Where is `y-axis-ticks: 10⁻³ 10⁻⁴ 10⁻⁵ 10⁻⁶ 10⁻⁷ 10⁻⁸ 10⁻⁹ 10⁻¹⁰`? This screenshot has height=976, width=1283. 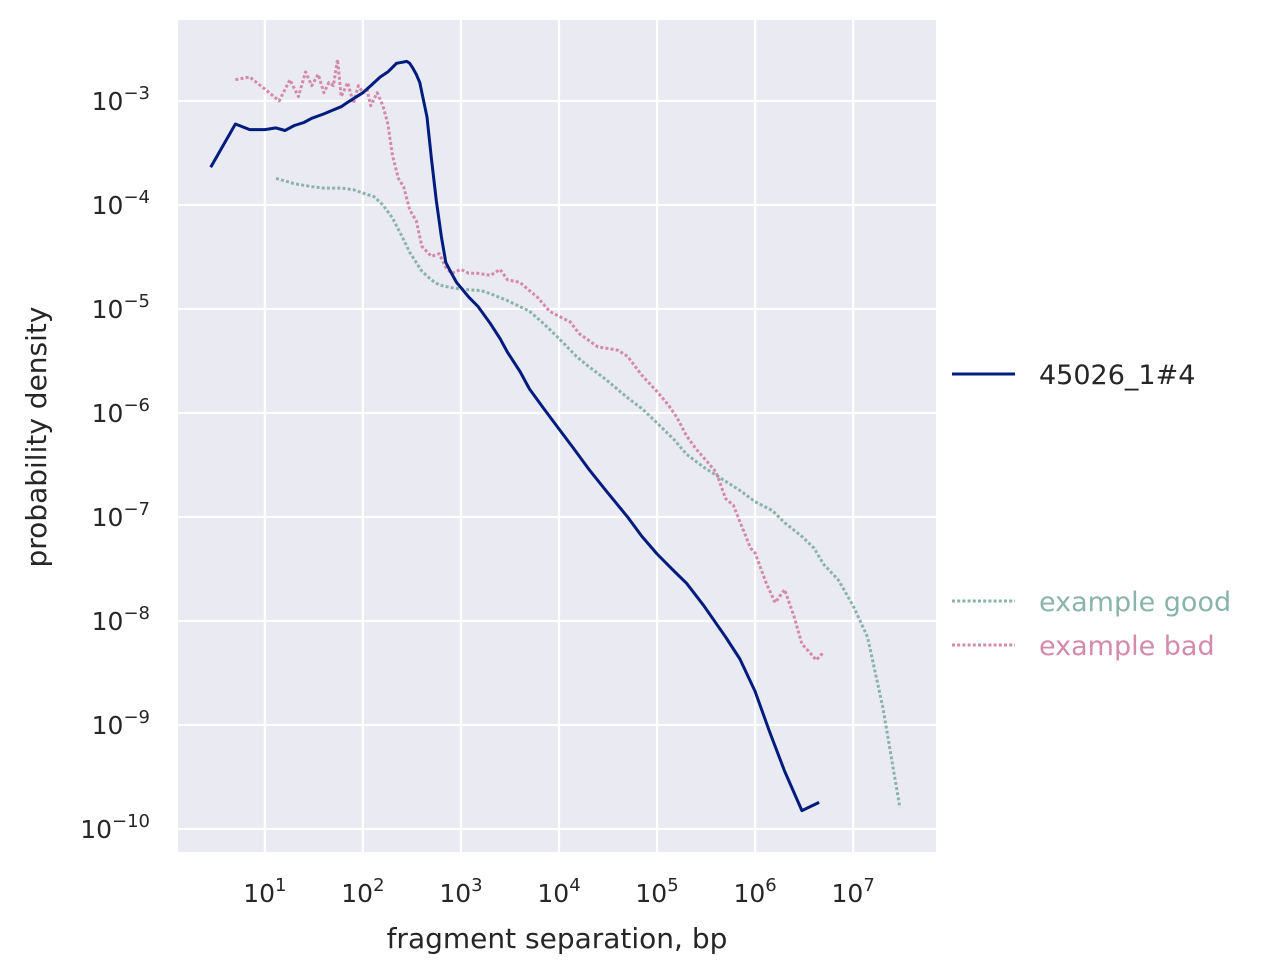
y-axis-ticks: 10⁻³ 10⁻⁴ 10⁻⁵ 10⁻⁶ 10⁻⁷ 10⁻⁸ 10⁻⁹ 10⁻¹⁰ is located at coordinates (115, 463).